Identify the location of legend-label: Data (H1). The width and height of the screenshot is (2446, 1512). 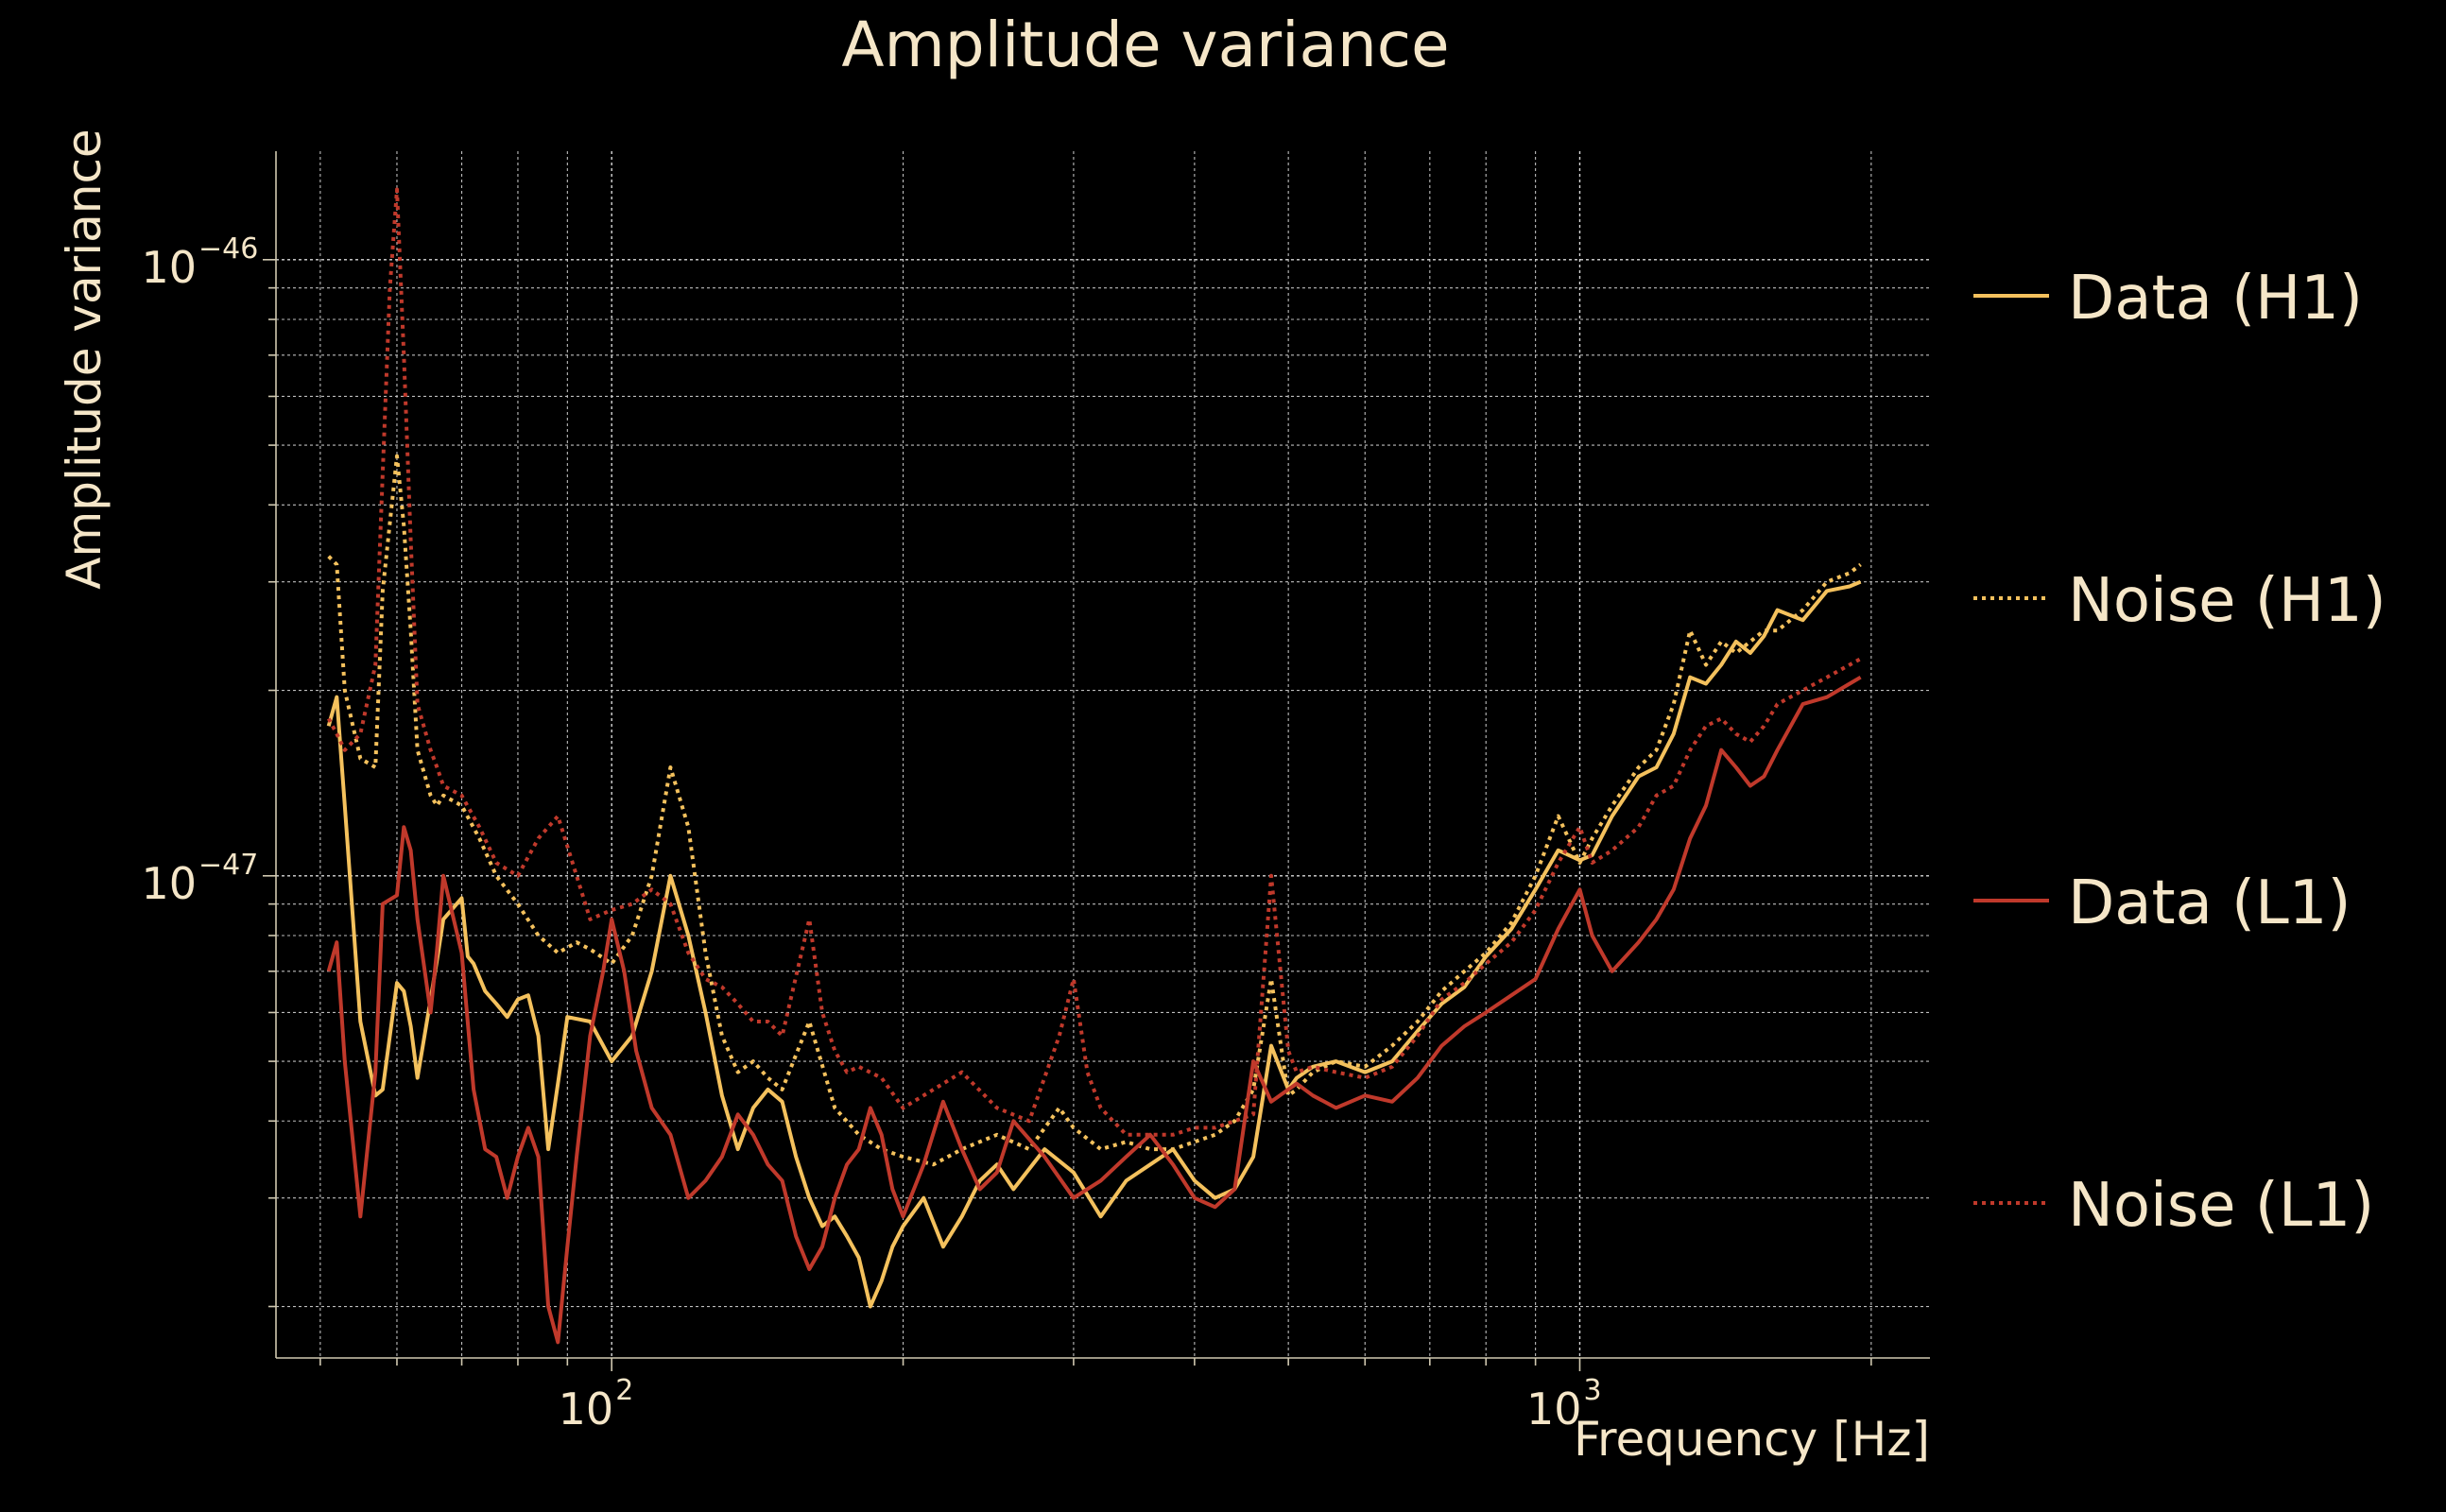
(2215, 299).